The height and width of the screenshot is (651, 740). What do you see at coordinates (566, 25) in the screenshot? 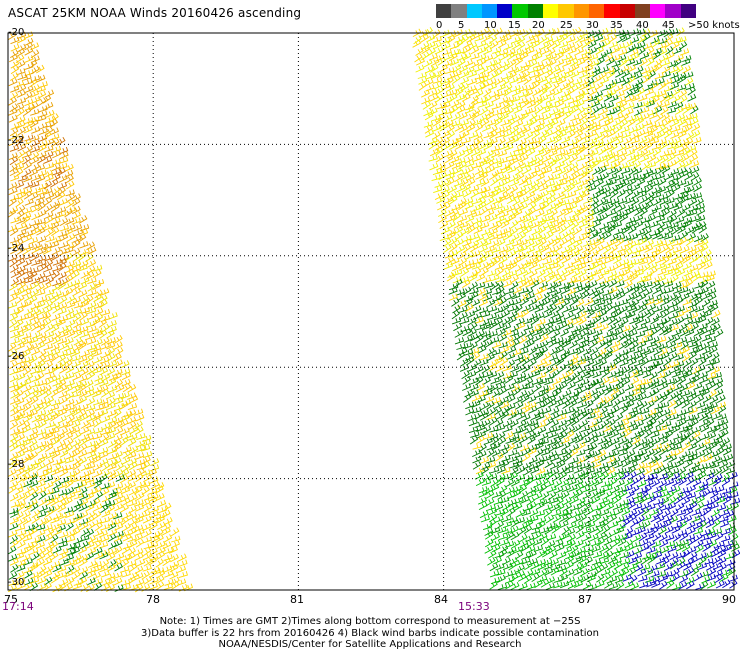
I see `legend-label: 25` at bounding box center [566, 25].